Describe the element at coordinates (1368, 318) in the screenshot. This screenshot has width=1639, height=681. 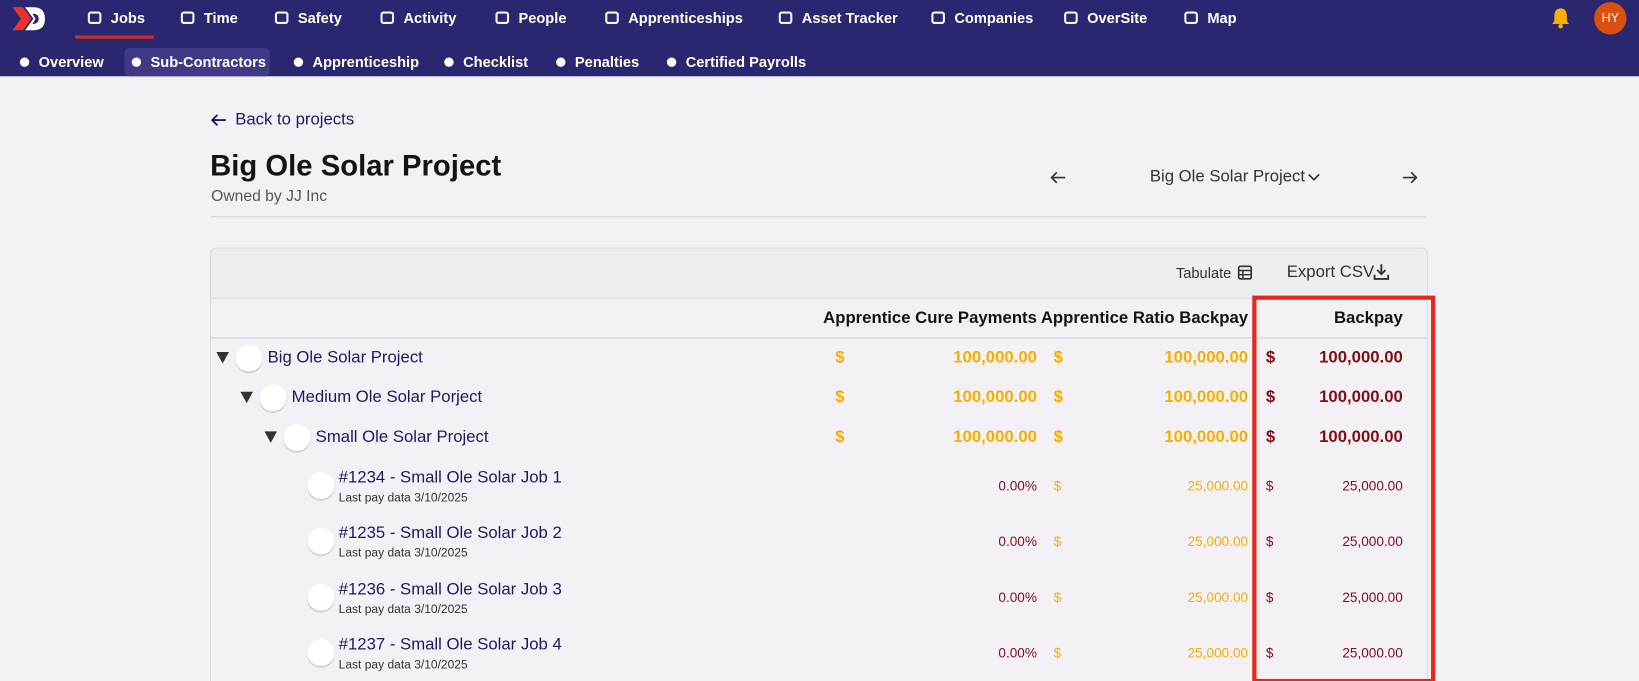
I see `column-header: Backpay` at that location.